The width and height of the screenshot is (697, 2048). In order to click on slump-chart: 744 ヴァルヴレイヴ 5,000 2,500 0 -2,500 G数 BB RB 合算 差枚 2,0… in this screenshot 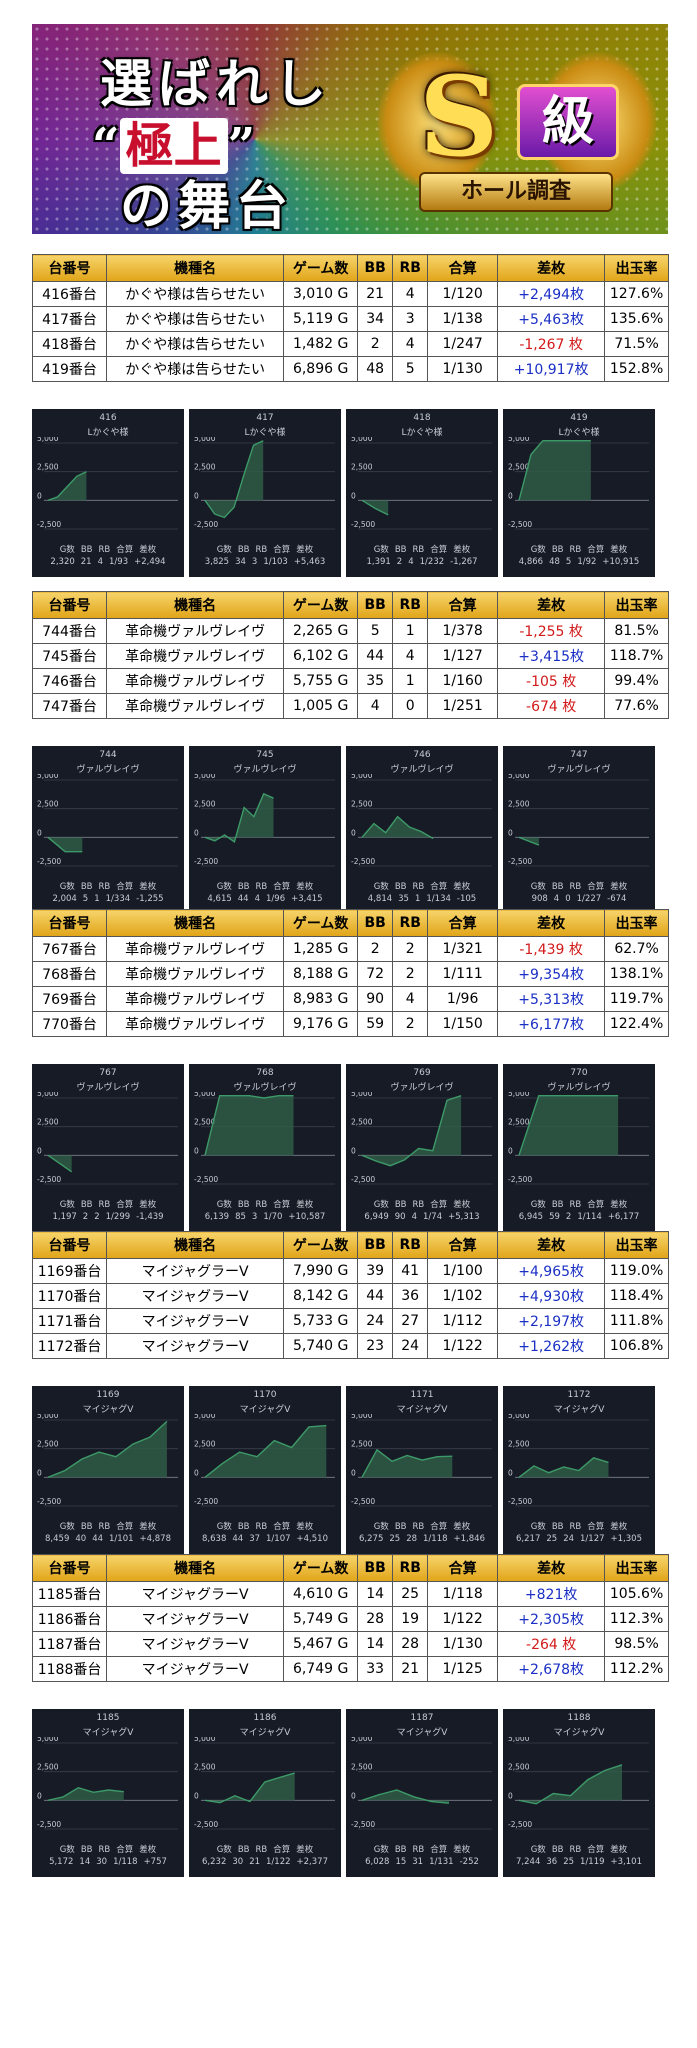, I will do `click(108, 830)`.